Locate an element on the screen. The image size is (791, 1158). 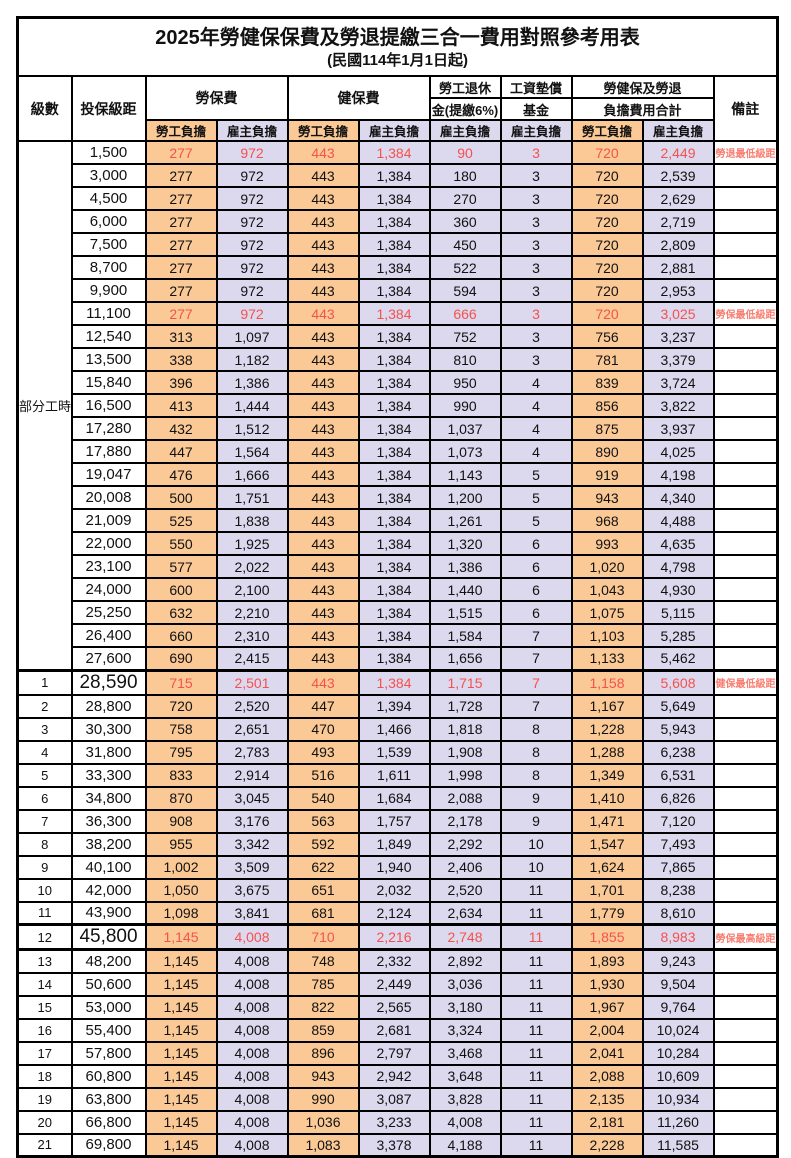
pension-er-cell: 1,715 is located at coordinates (465, 682).